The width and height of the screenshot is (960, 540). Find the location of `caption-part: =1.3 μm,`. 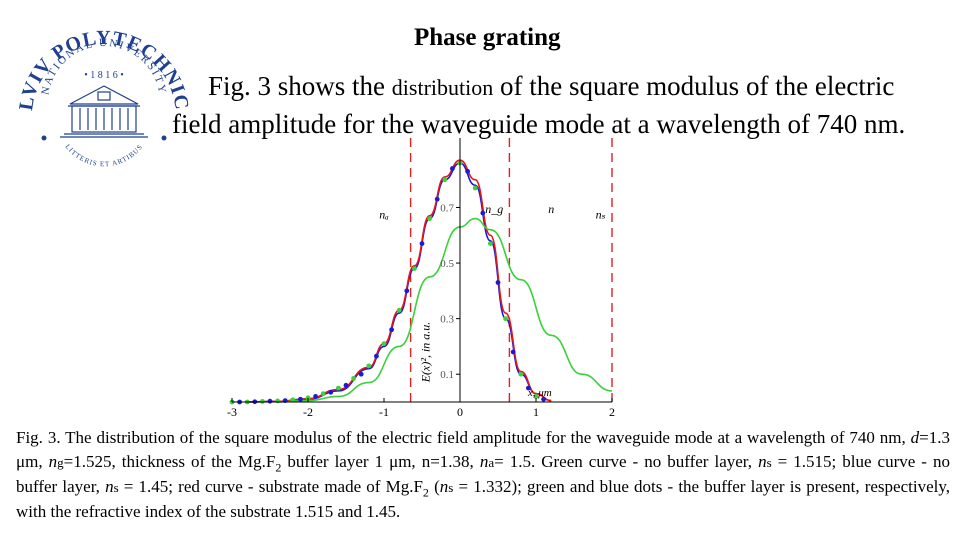

caption-part: =1.3 μm, is located at coordinates (483, 449).